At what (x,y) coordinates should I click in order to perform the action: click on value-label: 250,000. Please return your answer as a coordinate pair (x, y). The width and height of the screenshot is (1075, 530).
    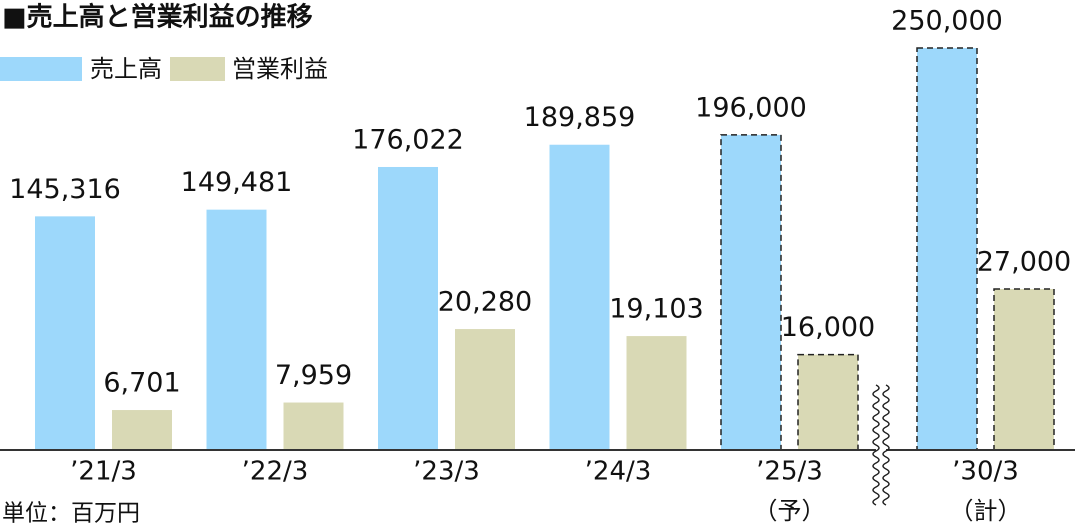
    Looking at the image, I should click on (947, 21).